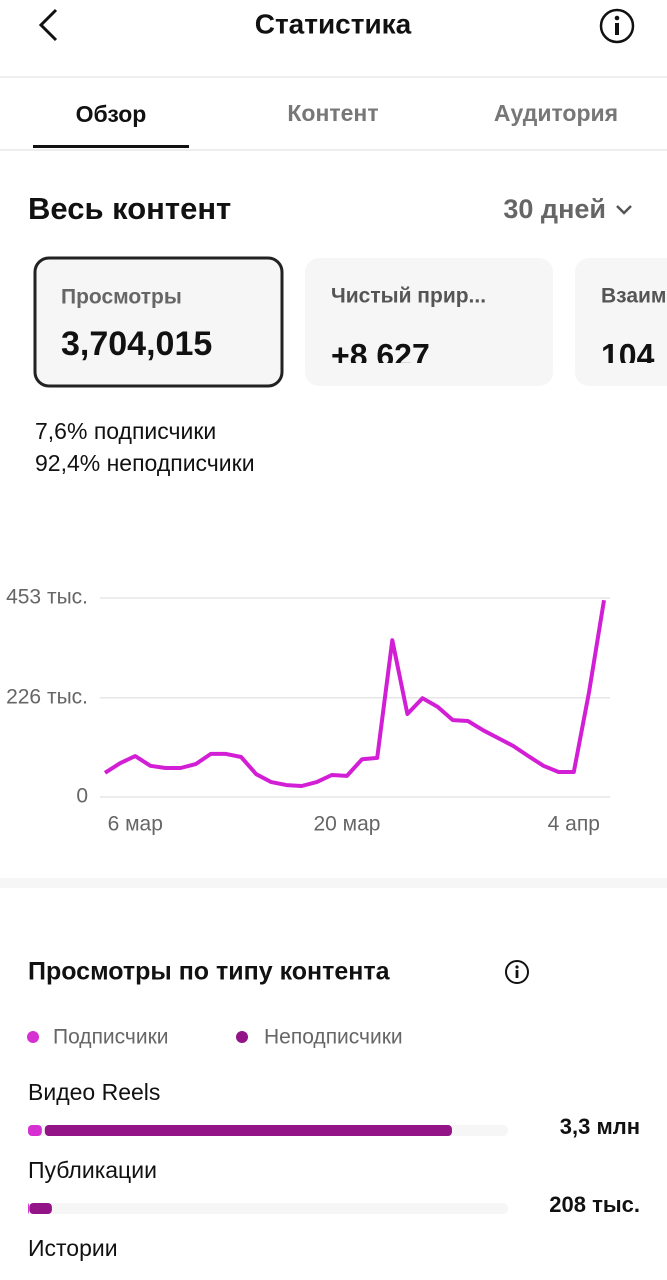 This screenshot has width=667, height=1280. What do you see at coordinates (594, 1204) in the screenshot?
I see `value-label: 208 тыс.` at bounding box center [594, 1204].